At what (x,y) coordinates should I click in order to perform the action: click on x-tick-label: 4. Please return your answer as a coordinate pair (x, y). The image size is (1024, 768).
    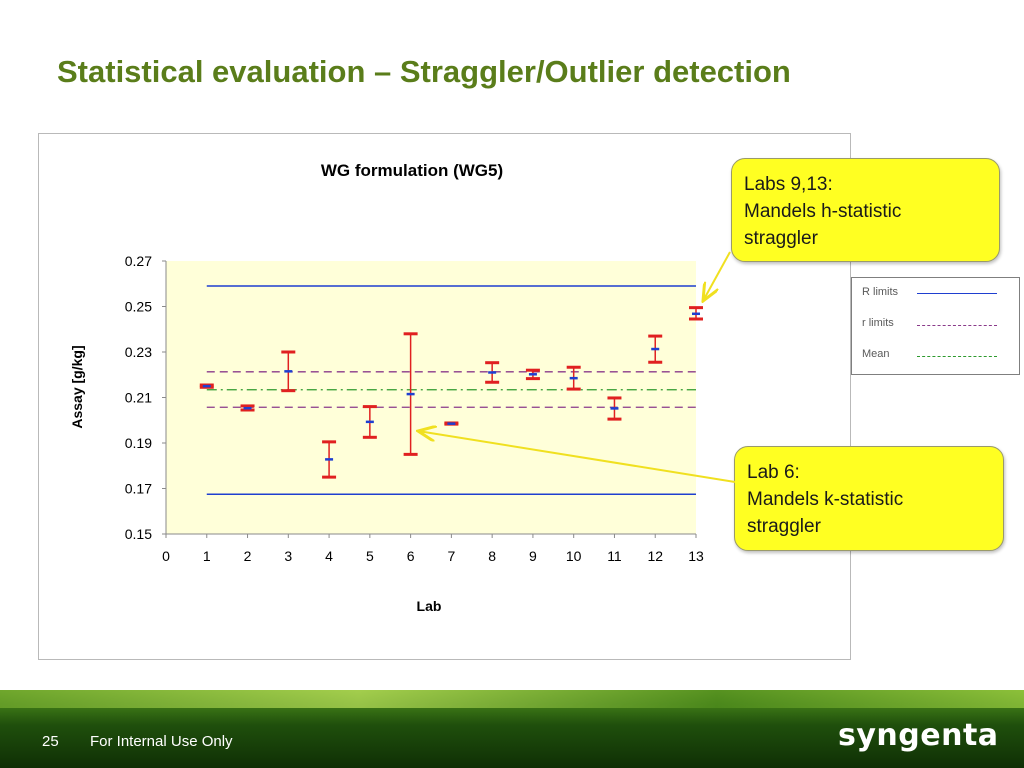
    Looking at the image, I should click on (329, 556).